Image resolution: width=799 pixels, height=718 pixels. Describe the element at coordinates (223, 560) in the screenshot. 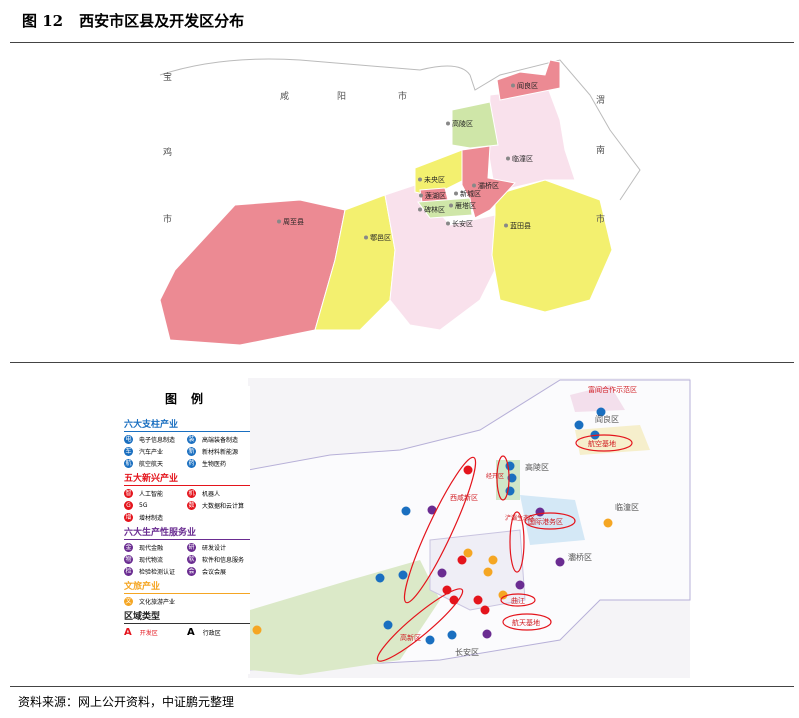

I see `legend-label: 软件和信息服务` at that location.